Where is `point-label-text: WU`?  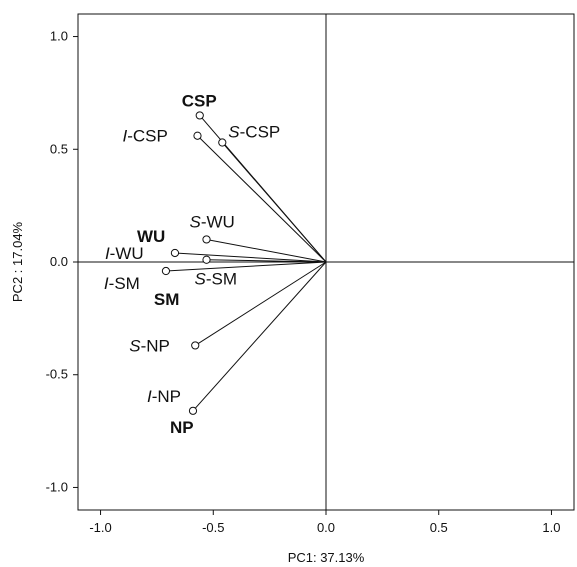 point-label-text: WU is located at coordinates (151, 236).